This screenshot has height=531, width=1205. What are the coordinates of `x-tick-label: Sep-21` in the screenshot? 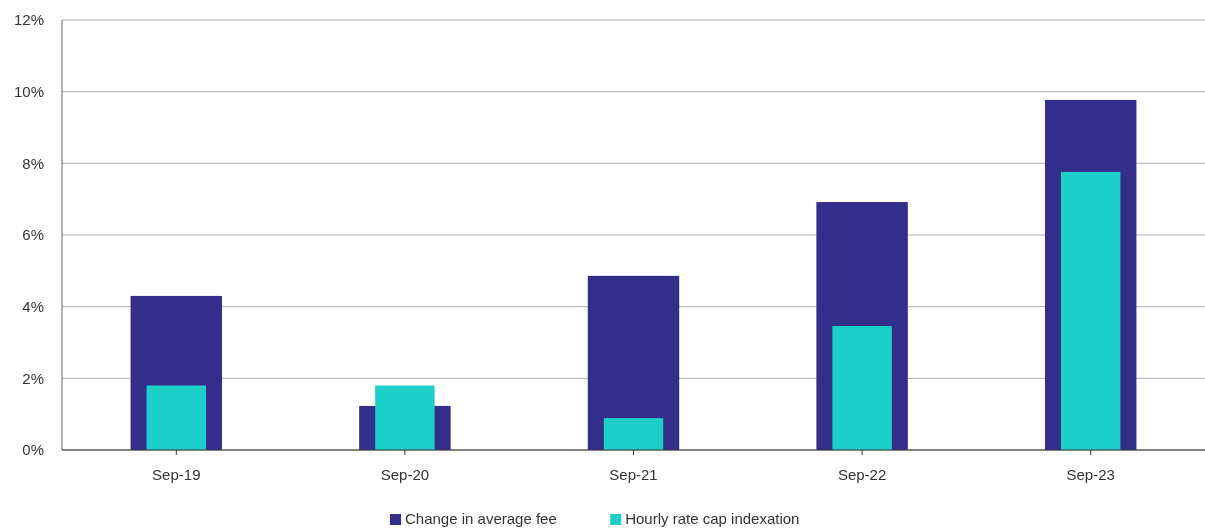 It's located at (633, 474).